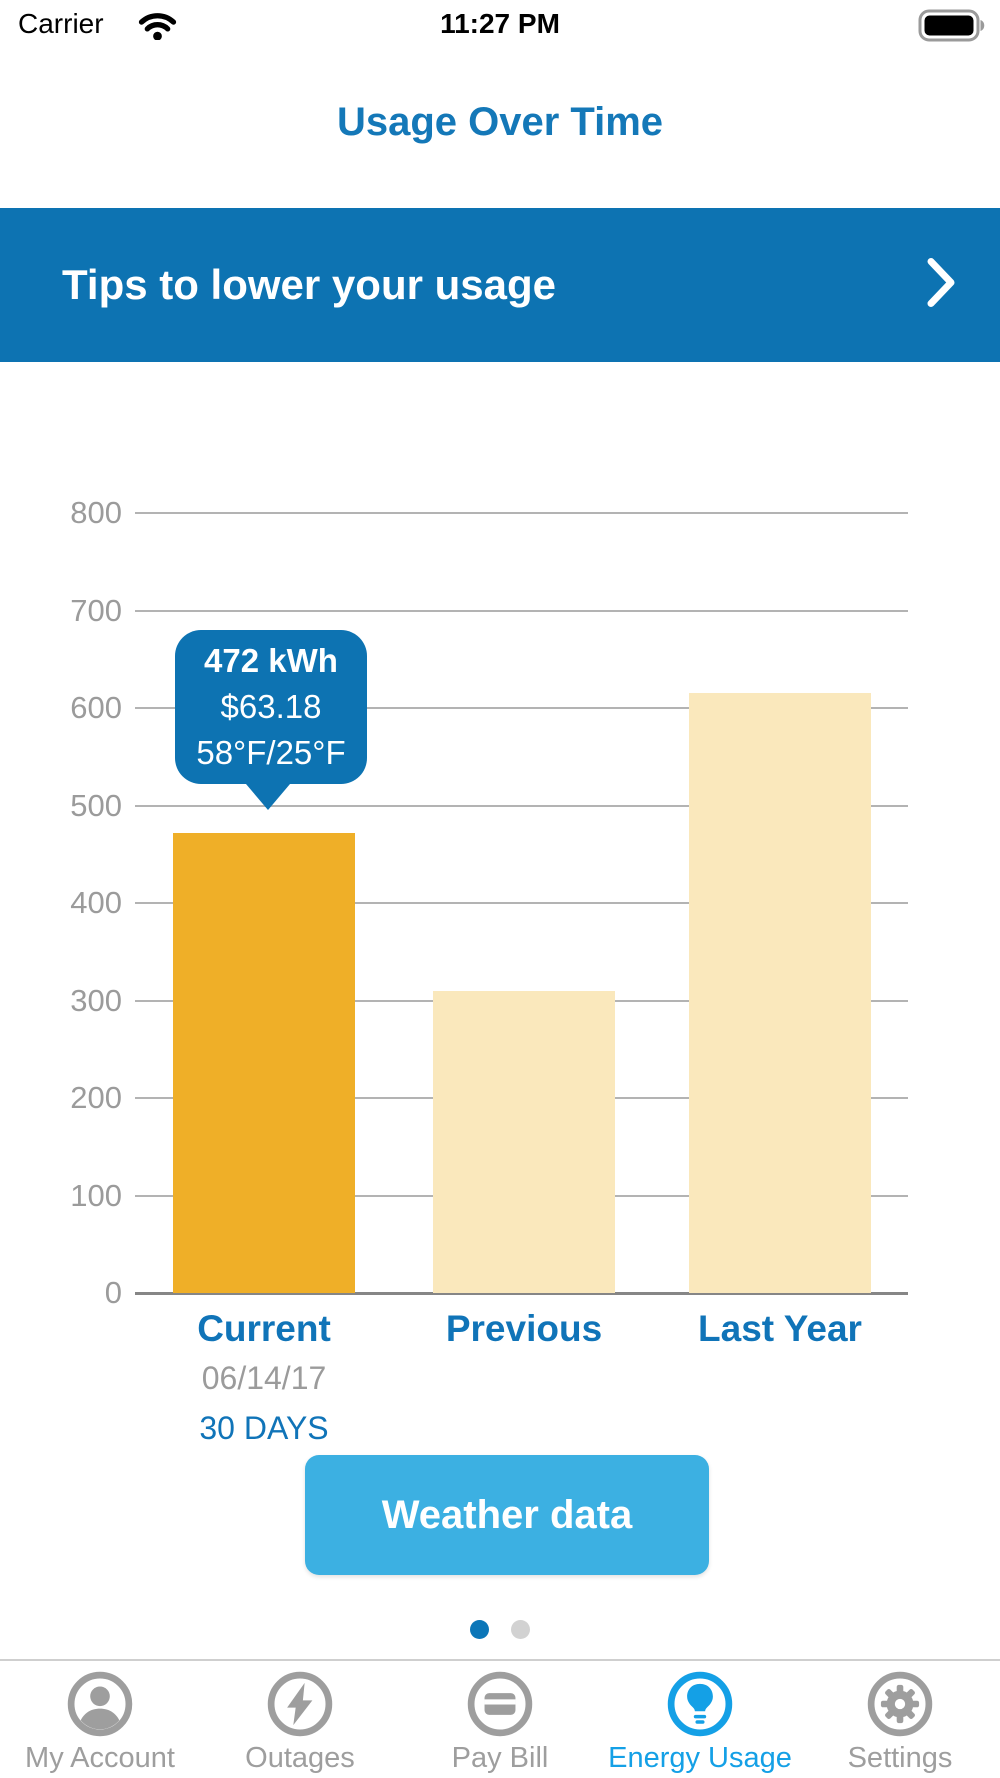 The width and height of the screenshot is (1000, 1778). Describe the element at coordinates (96, 1000) in the screenshot. I see `y-axis-label-300: 300` at that location.